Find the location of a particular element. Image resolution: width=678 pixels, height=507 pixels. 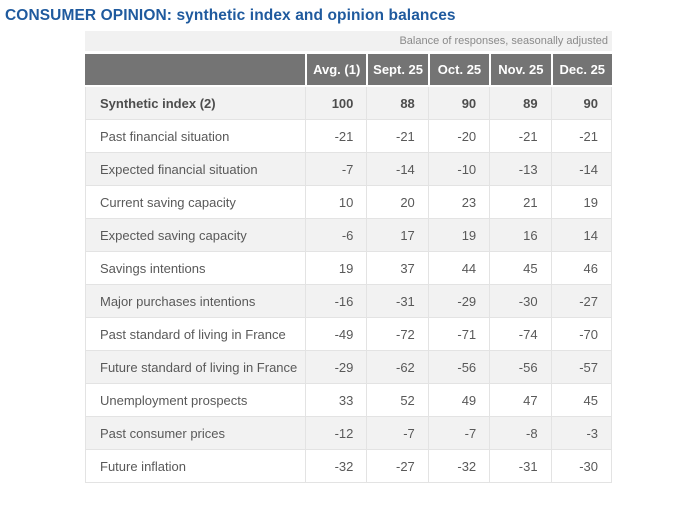

cell-value: 44 is located at coordinates (458, 268).